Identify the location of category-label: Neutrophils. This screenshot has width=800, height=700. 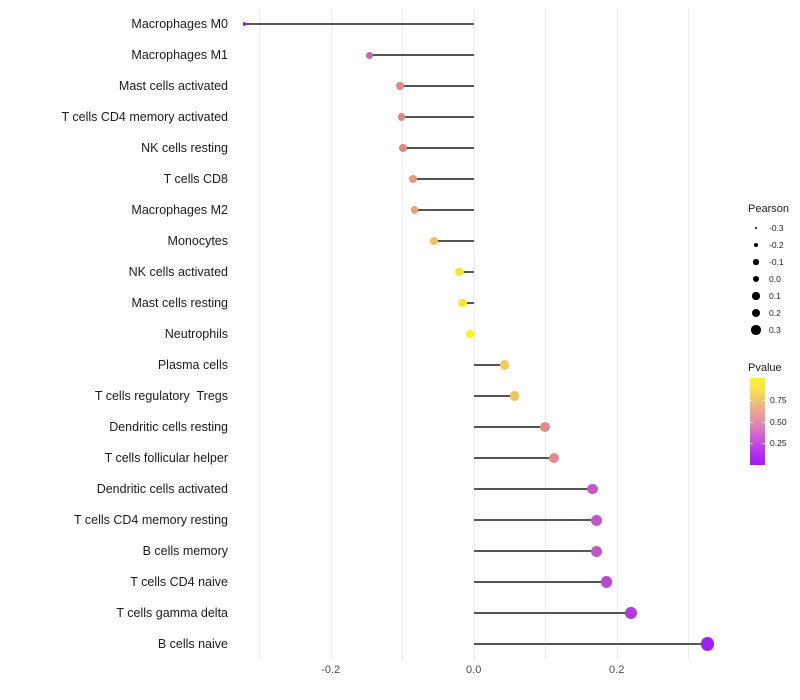
(196, 334).